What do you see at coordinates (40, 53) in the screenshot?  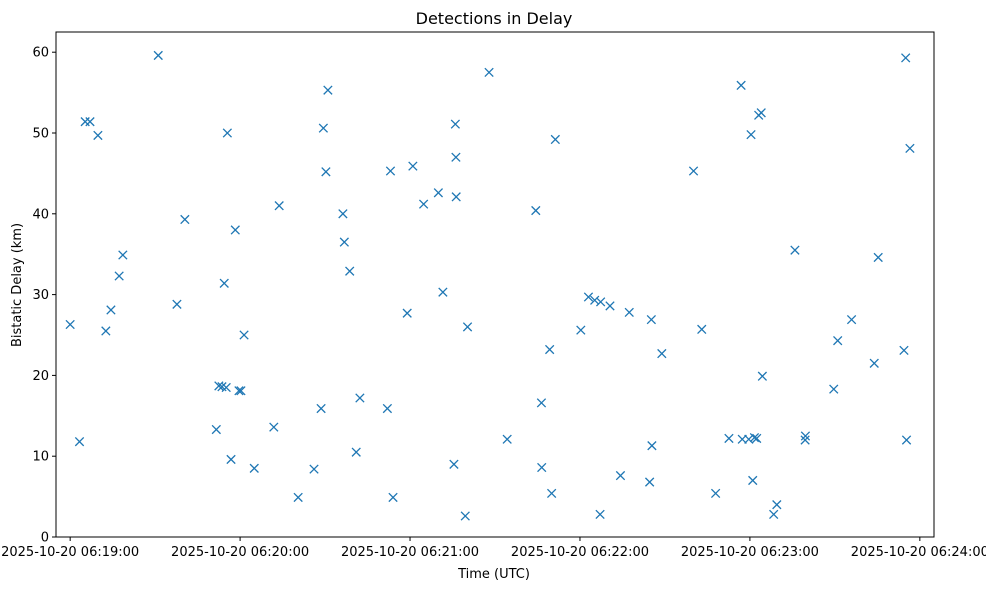 I see `y-tick-label: 60` at bounding box center [40, 53].